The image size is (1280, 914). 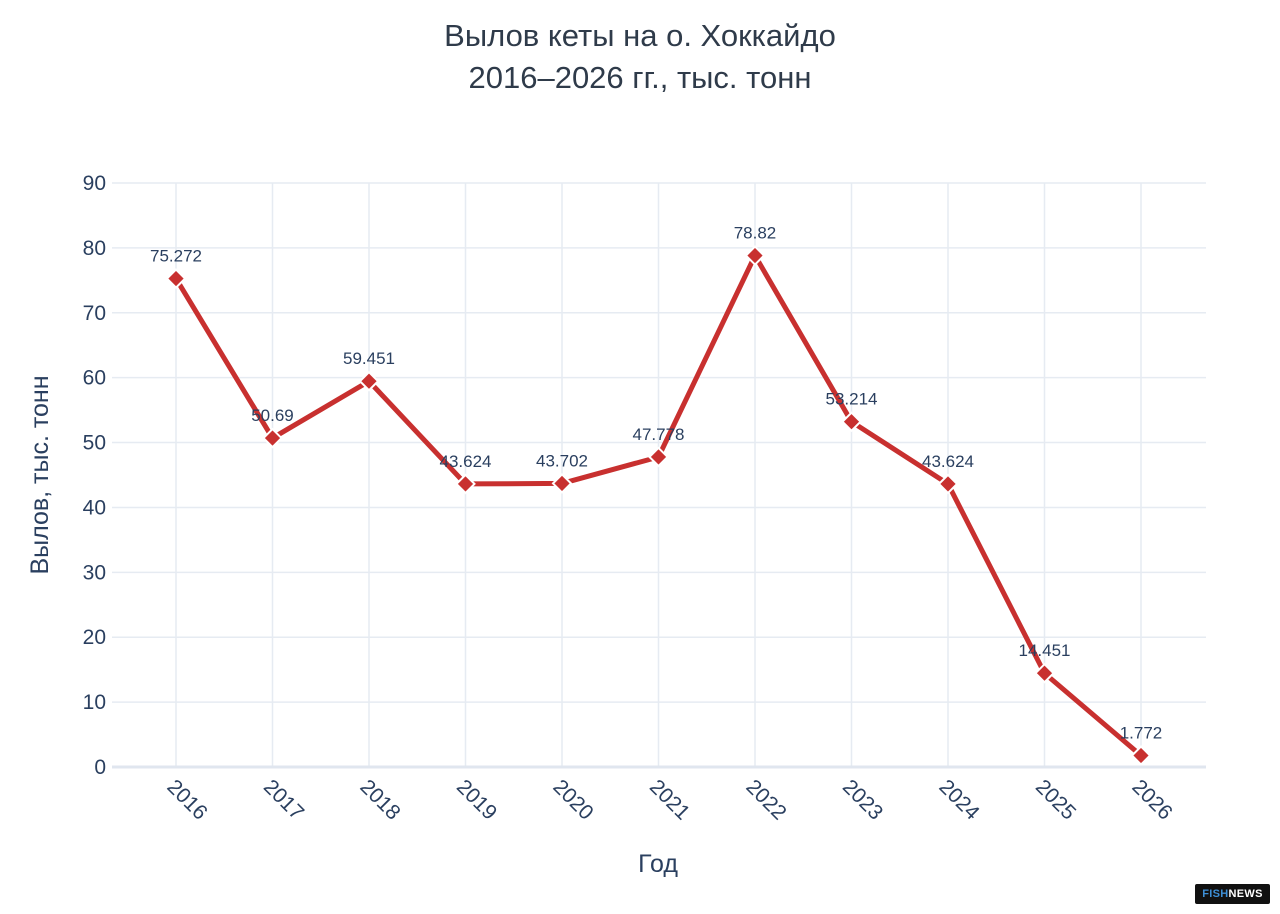 I want to click on data-label: 1.772, so click(x=1141, y=733).